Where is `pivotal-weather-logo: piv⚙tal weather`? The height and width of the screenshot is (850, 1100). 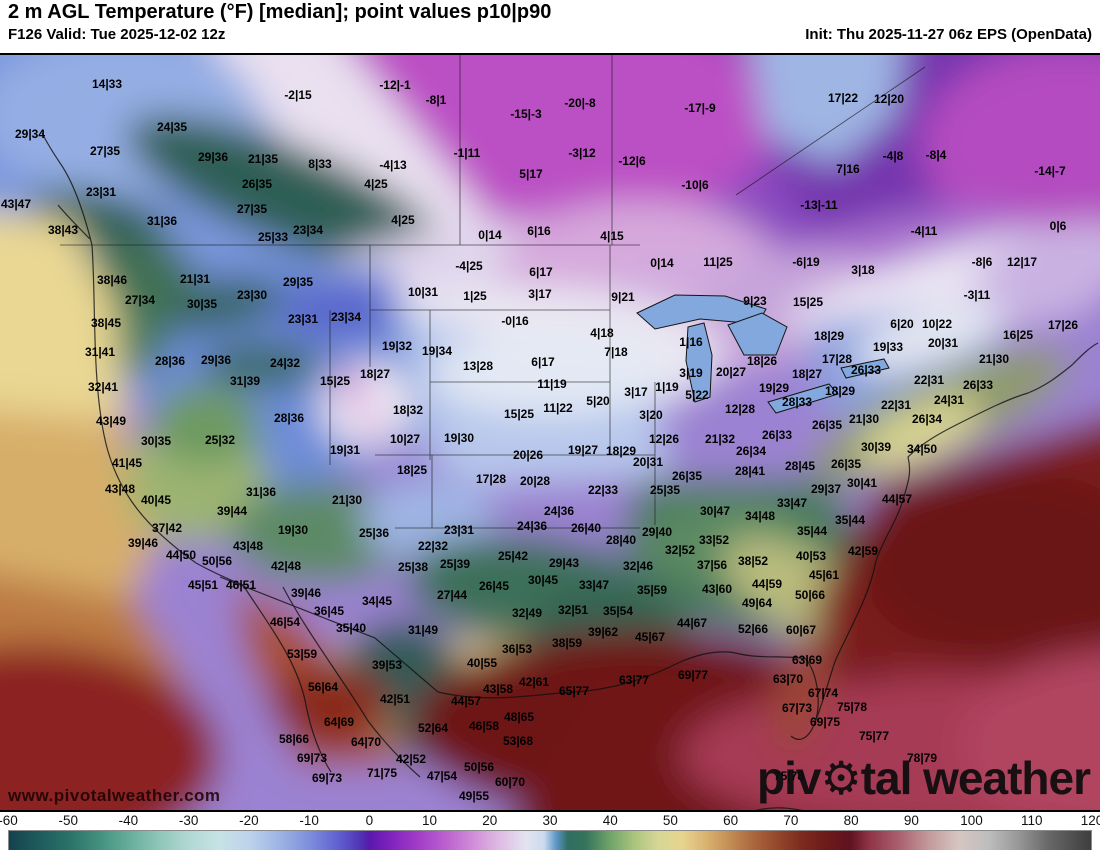 pivotal-weather-logo: piv⚙tal weather is located at coordinates (924, 778).